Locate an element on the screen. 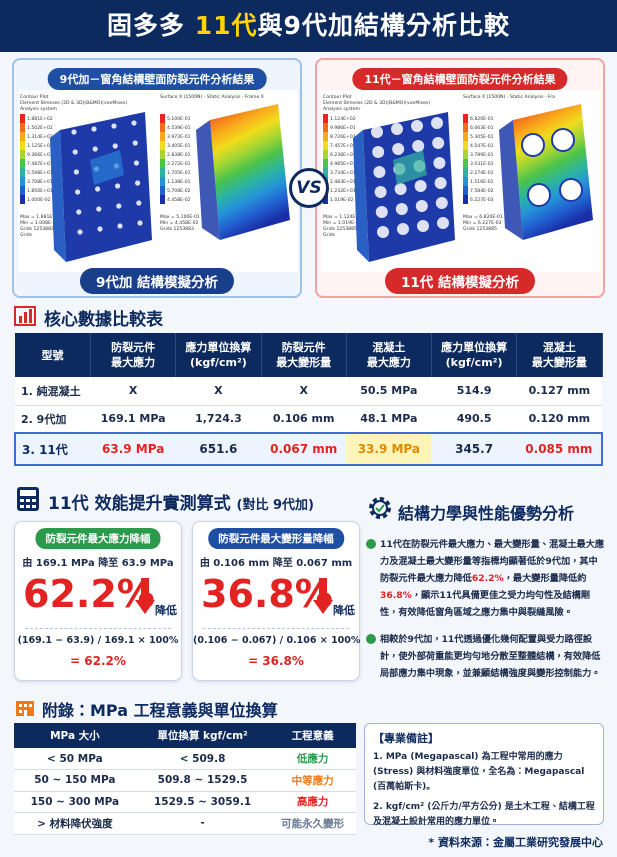 The image size is (617, 857). table-cell: 低應力 is located at coordinates (312, 759).